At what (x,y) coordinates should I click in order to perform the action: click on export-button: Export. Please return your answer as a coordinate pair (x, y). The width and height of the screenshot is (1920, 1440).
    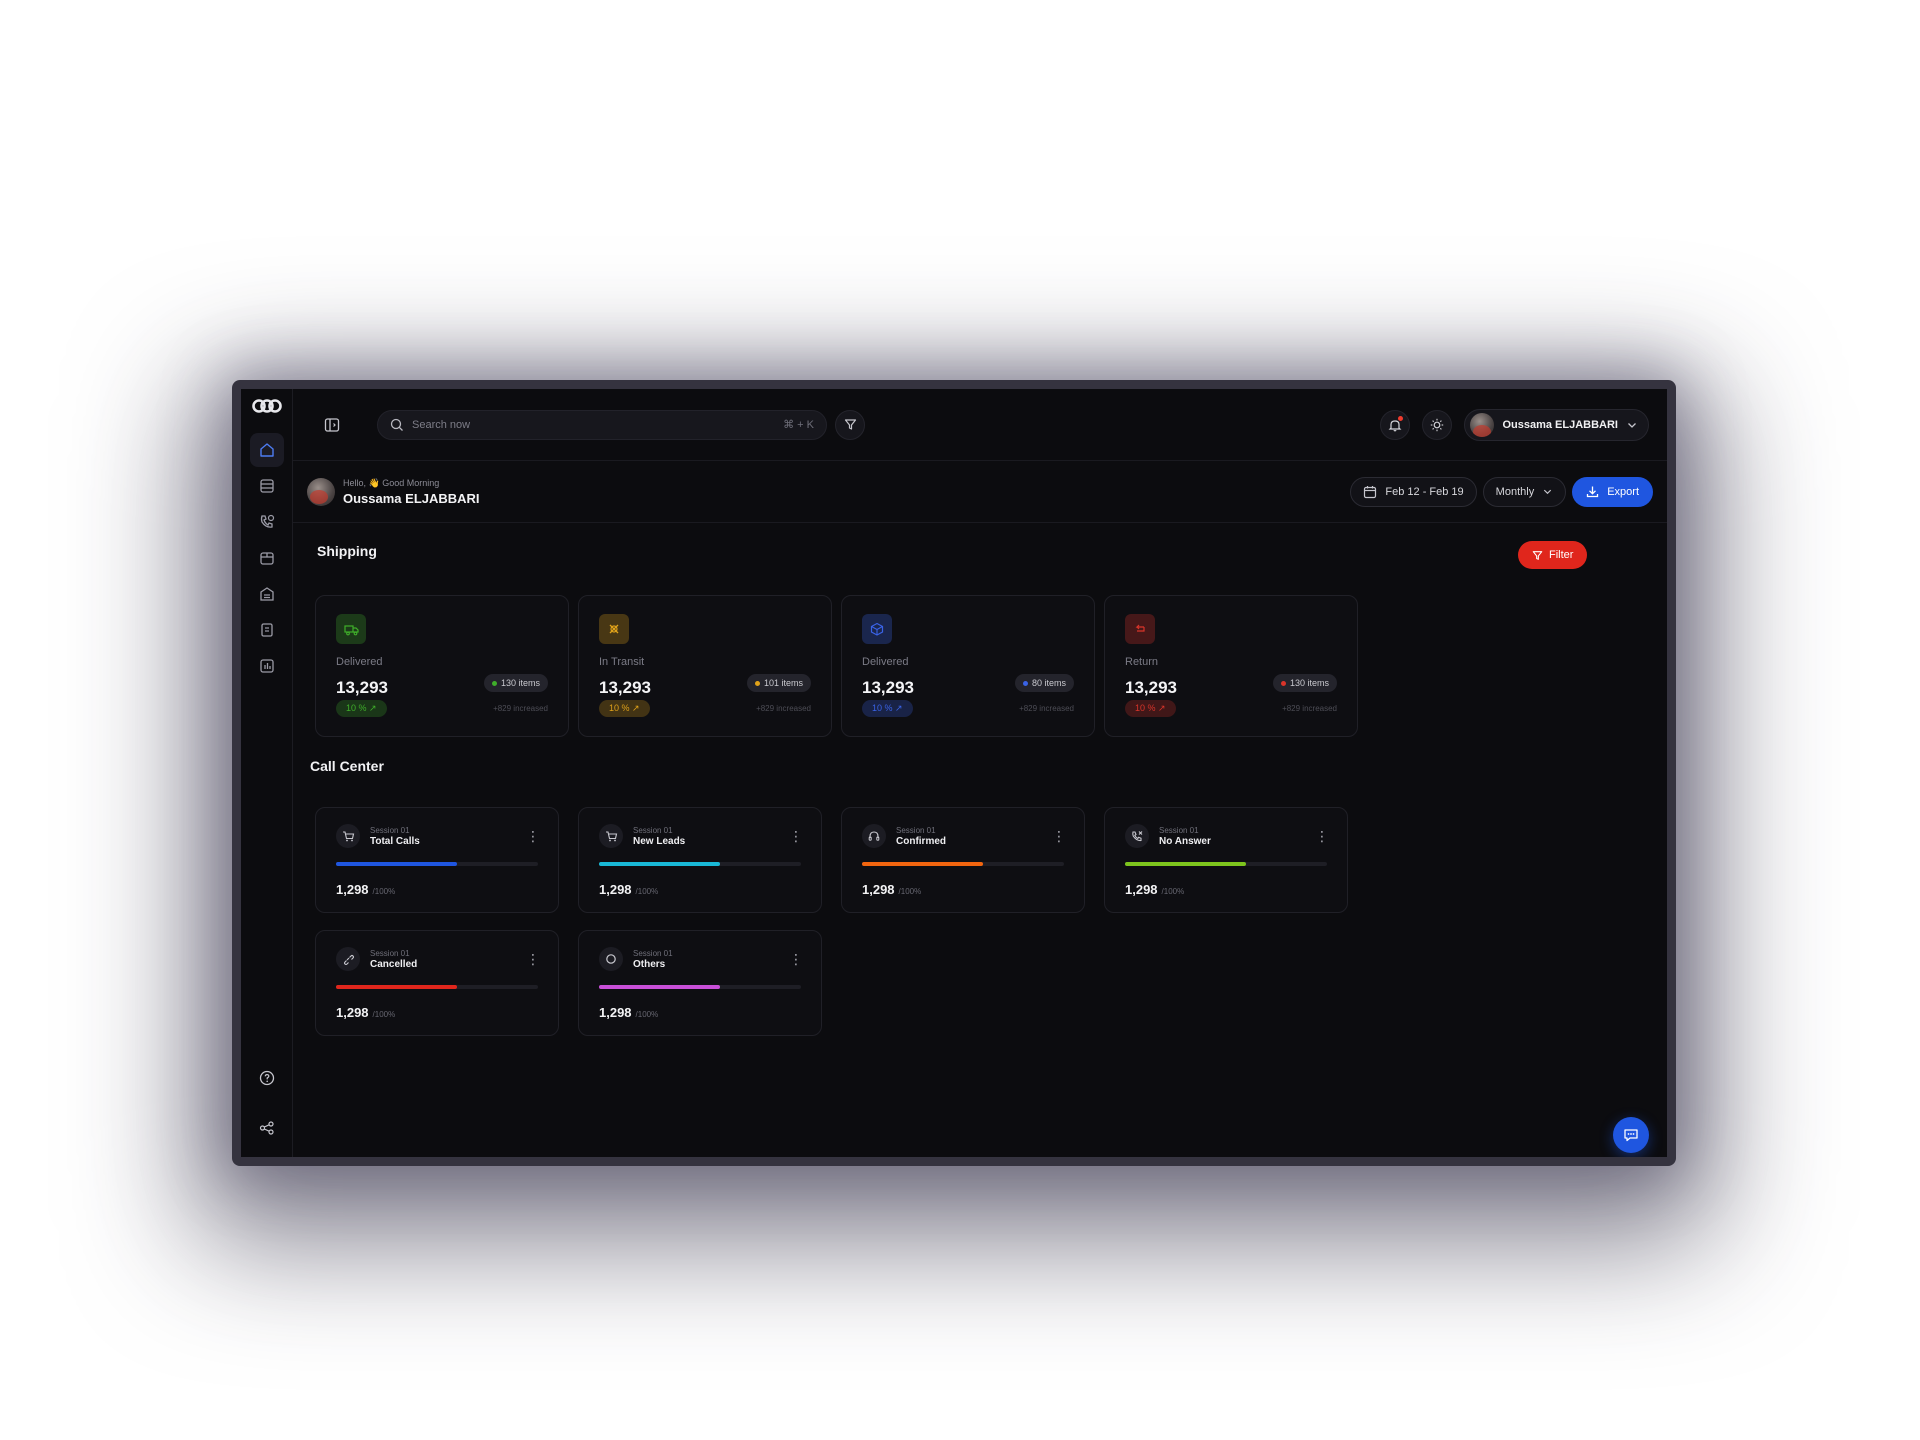
    Looking at the image, I should click on (1612, 491).